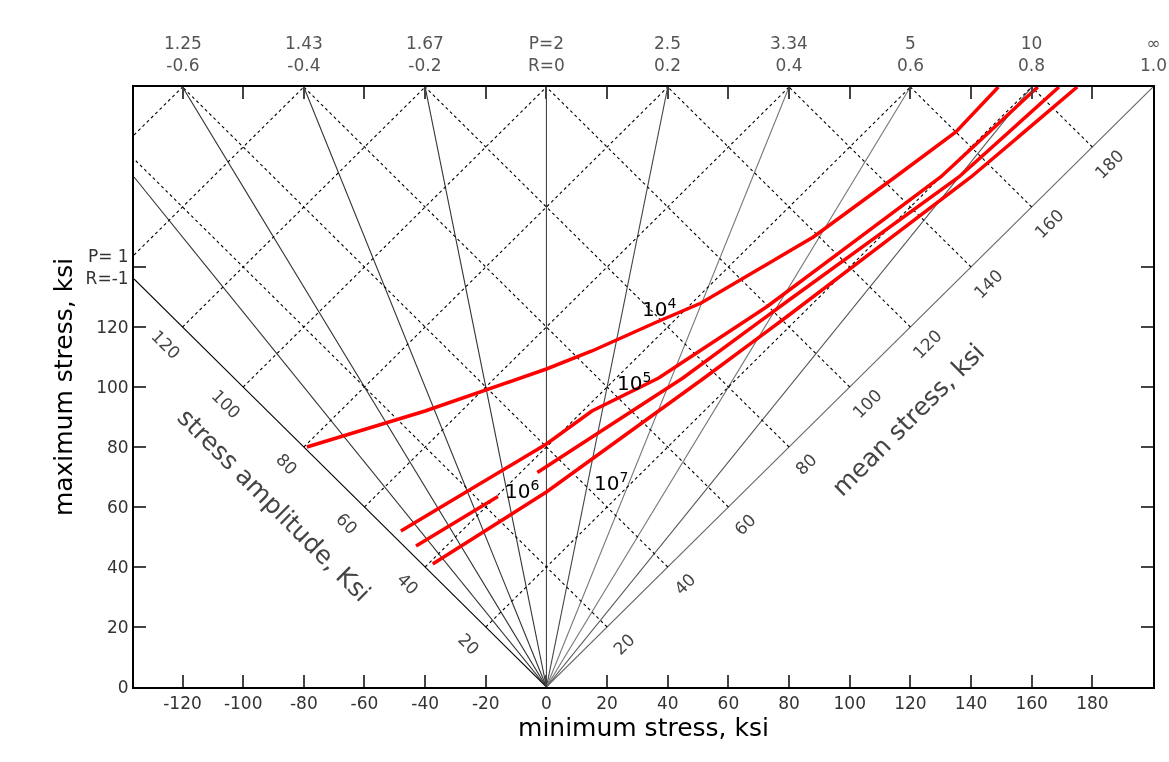 This screenshot has width=1169, height=762. Describe the element at coordinates (728, 703) in the screenshot. I see `x-tick-label: 60` at that location.